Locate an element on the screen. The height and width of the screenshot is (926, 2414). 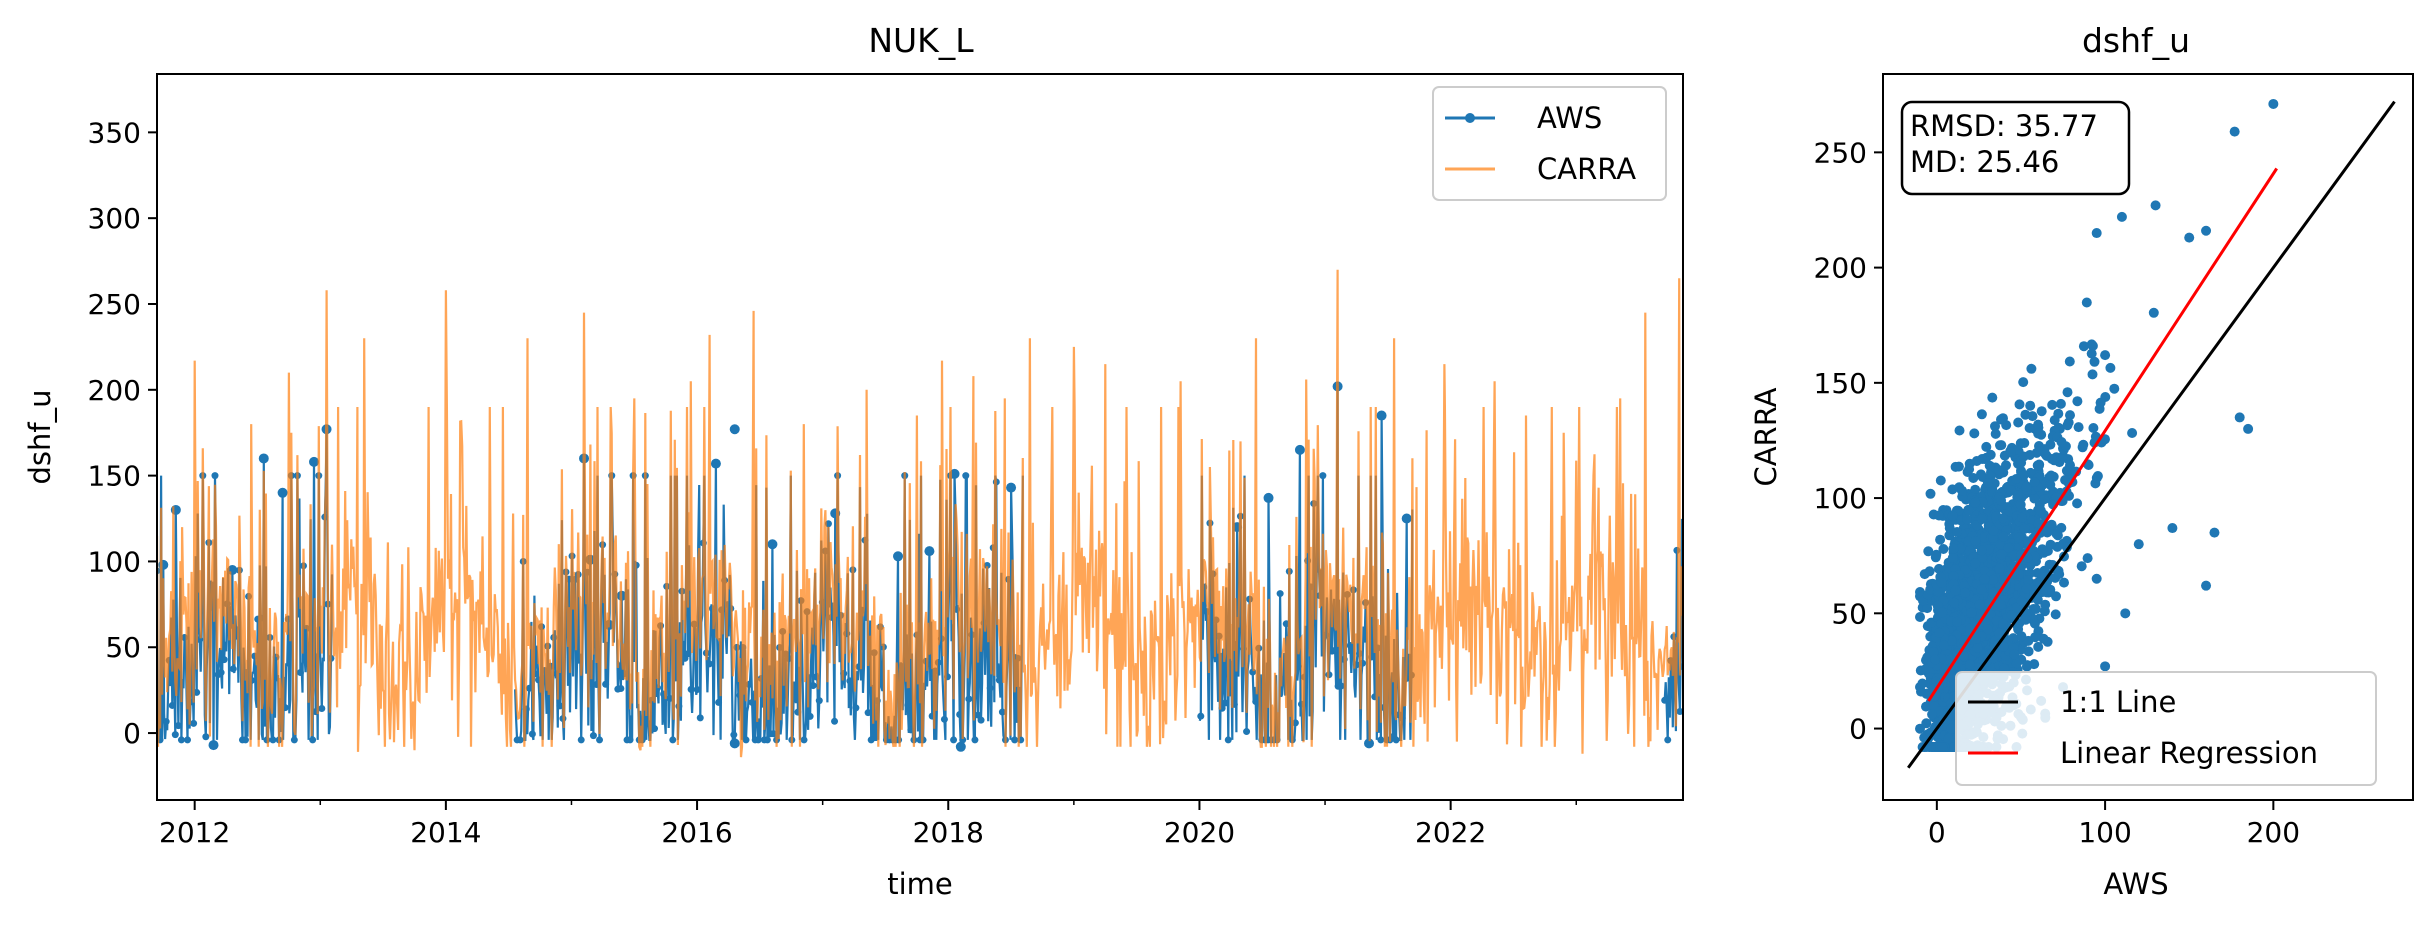
x-tick-label: 0 is located at coordinates (1937, 832).